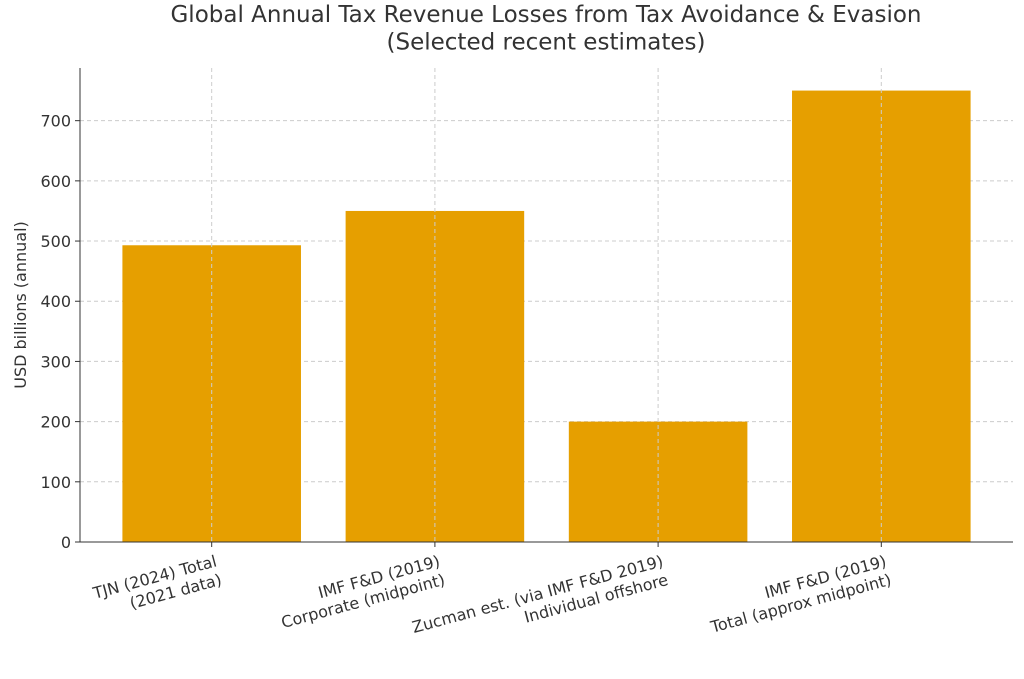 The image size is (1024, 679). I want to click on y-tick-label: 400, so click(55, 301).